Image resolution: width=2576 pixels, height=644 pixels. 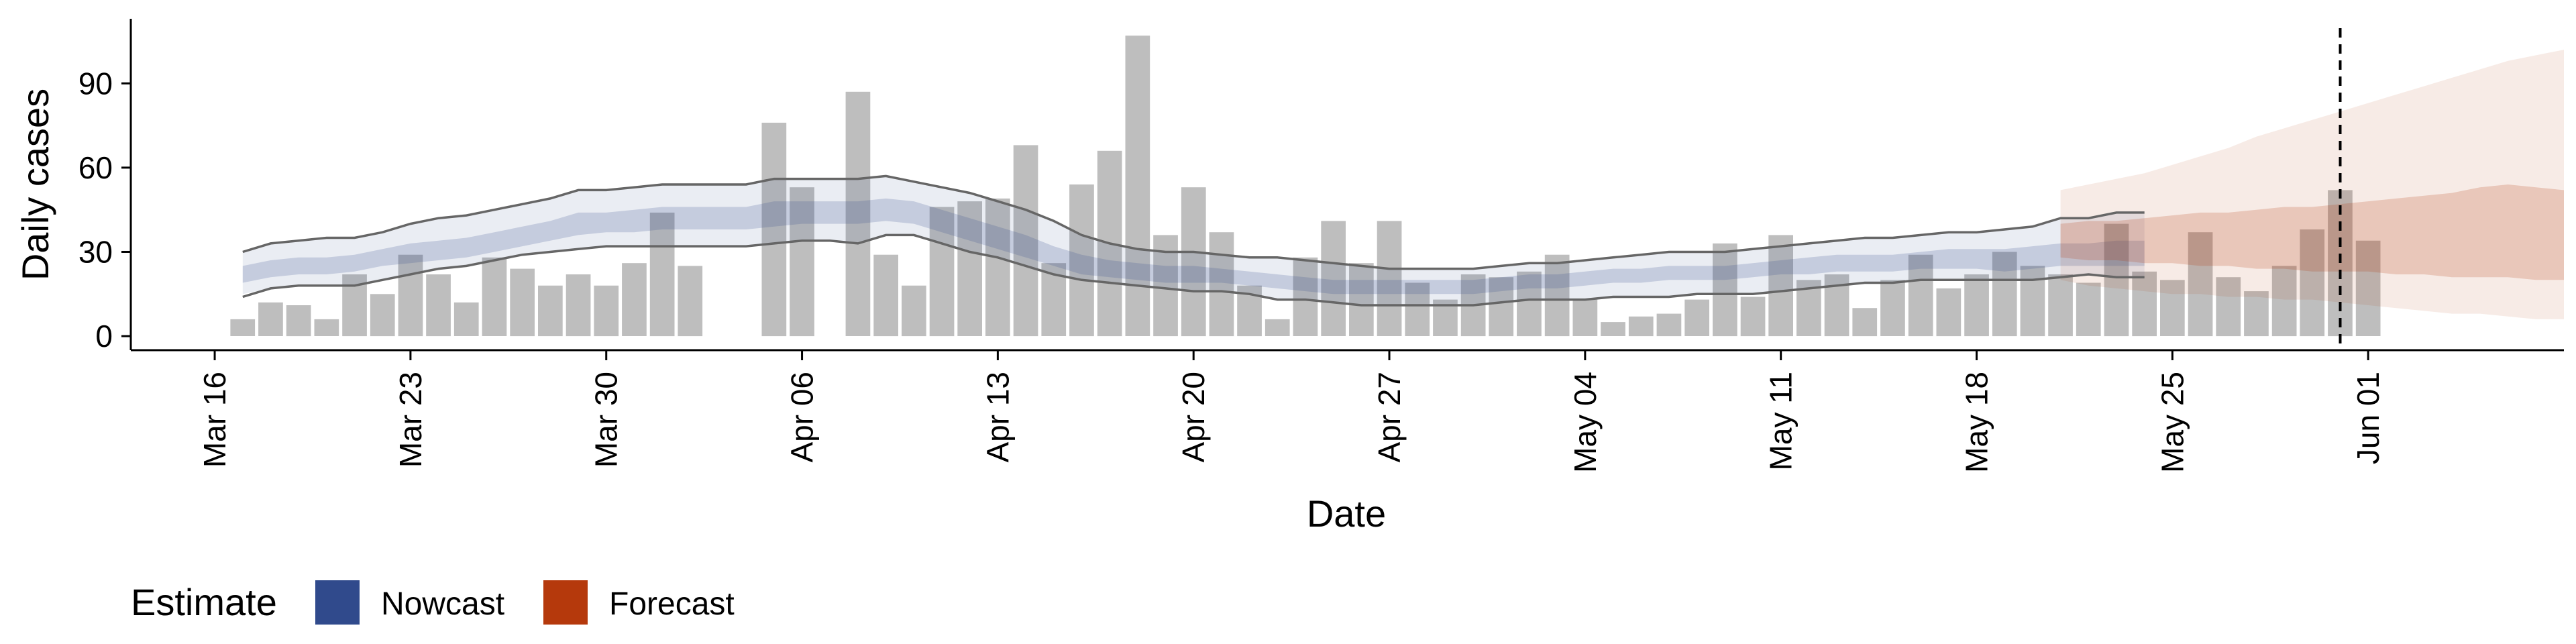 What do you see at coordinates (95, 251) in the screenshot?
I see `y-tick-label: 30` at bounding box center [95, 251].